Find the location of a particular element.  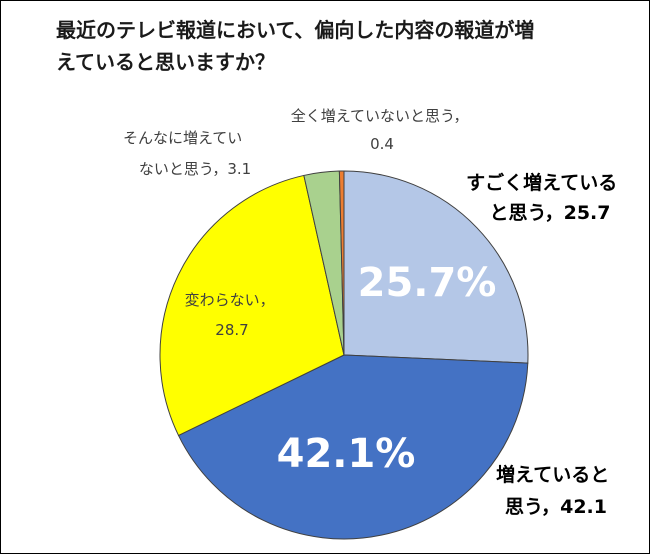

slice-label-not-much-increase: そんなに増えてい ないと思う，3.1 is located at coordinates (187, 153).